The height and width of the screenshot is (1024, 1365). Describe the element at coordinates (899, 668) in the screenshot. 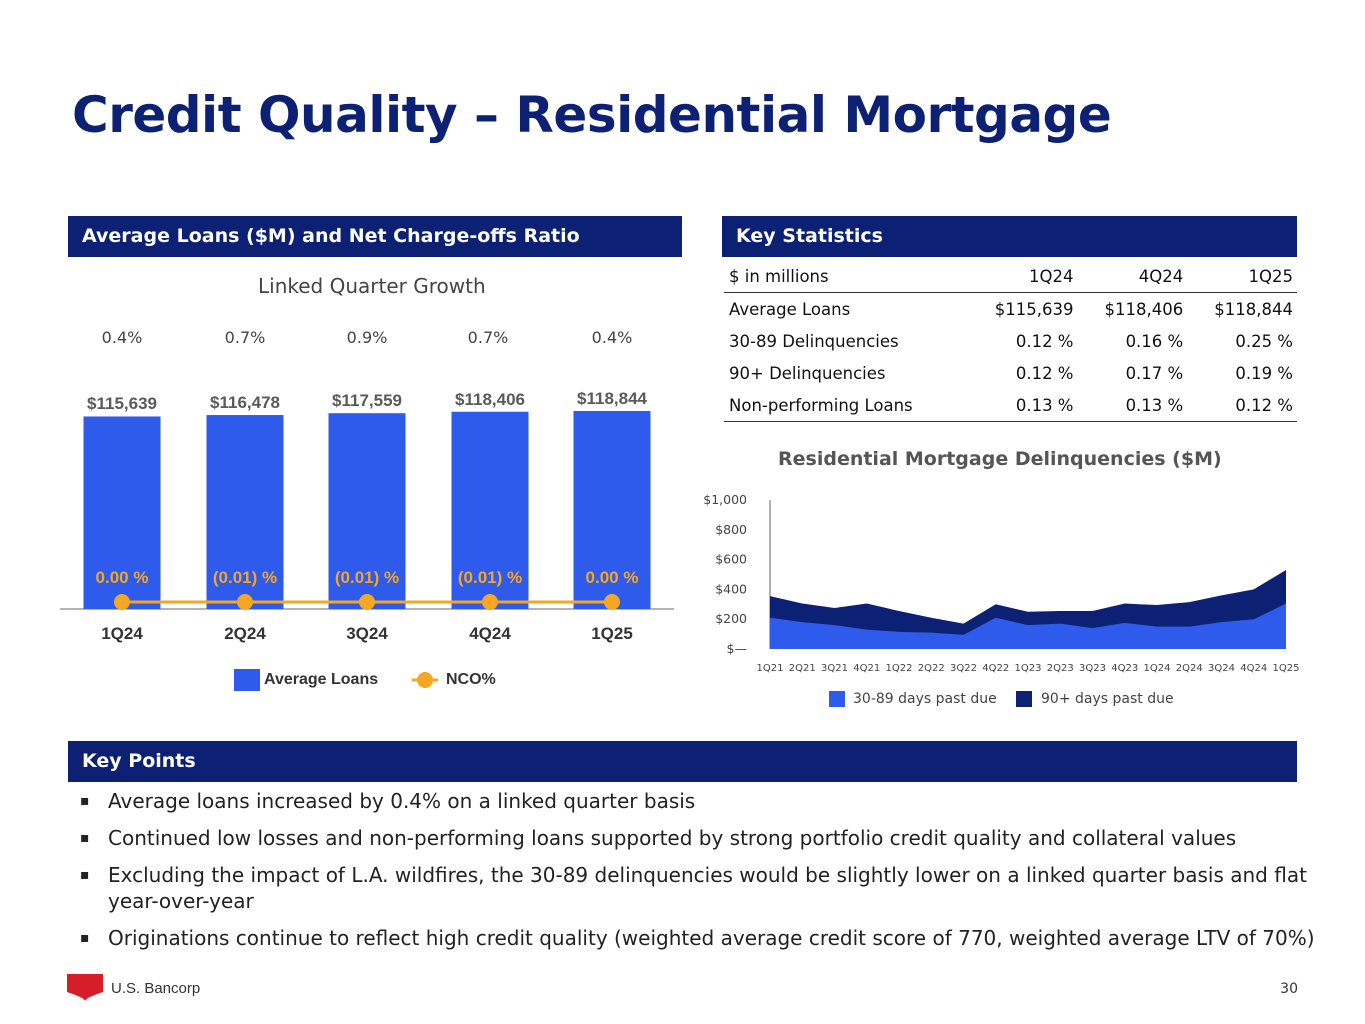

I see `x-tick-label: 1Q22` at that location.